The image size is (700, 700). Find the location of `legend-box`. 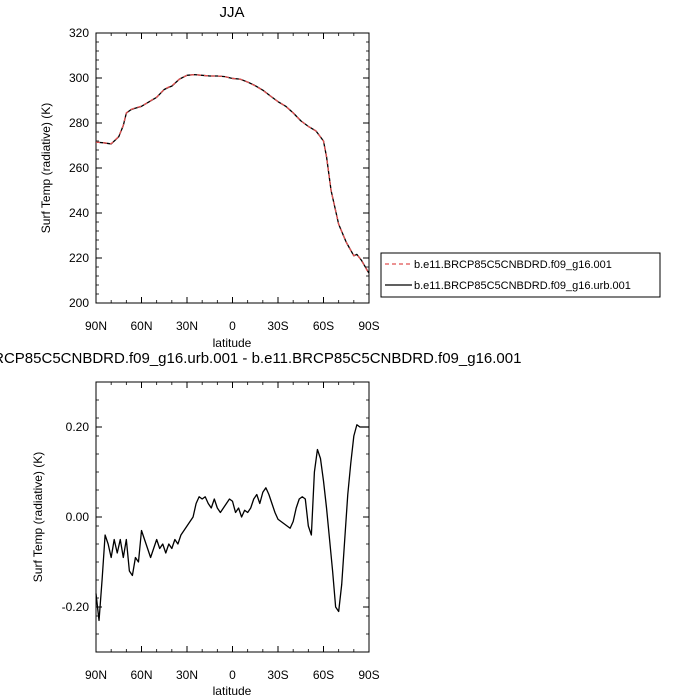

legend-box is located at coordinates (520, 275).